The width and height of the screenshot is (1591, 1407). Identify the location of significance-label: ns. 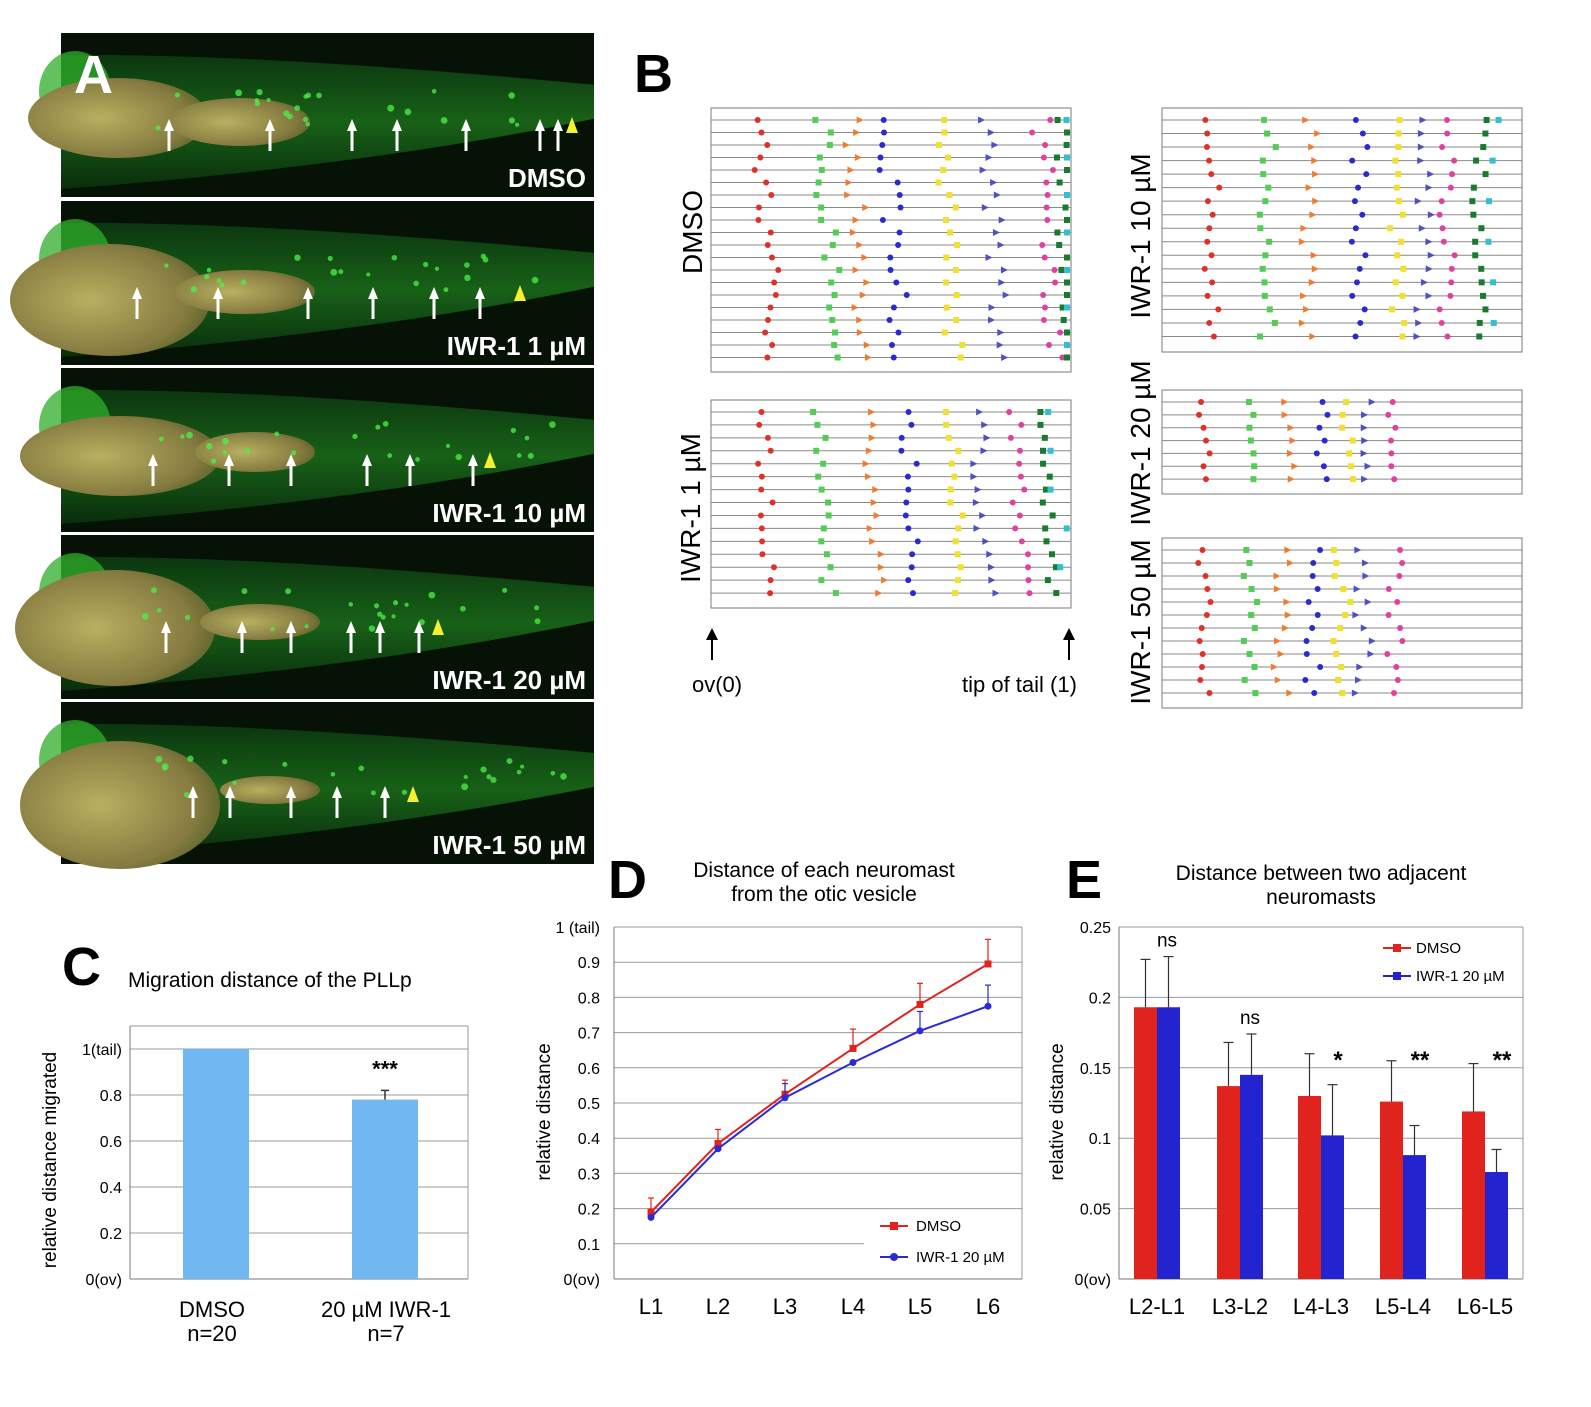
(1167, 941).